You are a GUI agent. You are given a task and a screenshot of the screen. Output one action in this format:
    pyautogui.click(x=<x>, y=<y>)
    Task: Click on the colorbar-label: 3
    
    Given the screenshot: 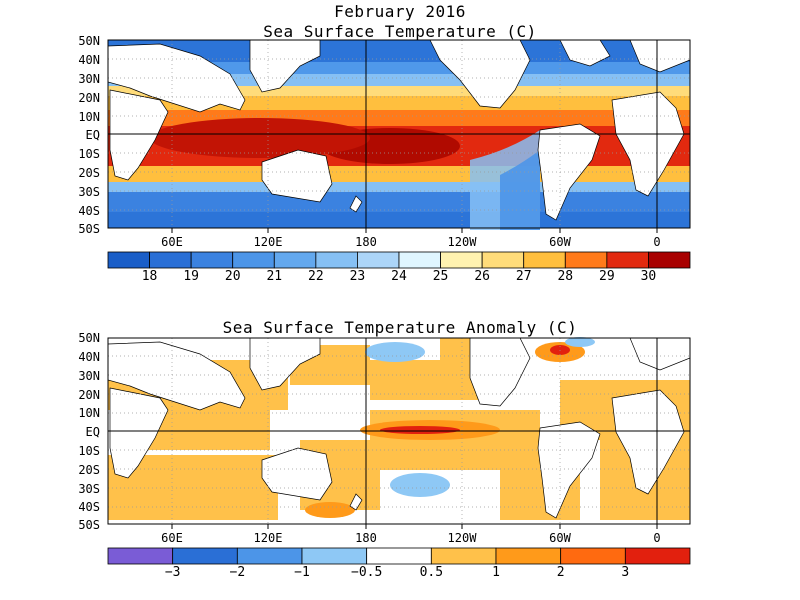 What is the action you would take?
    pyautogui.click(x=625, y=572)
    